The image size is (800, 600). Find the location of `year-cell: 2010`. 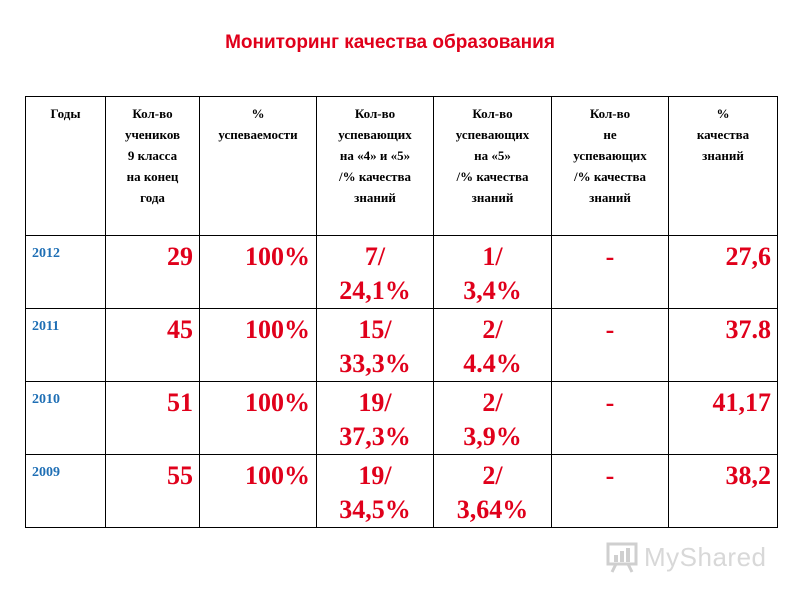

year-cell: 2010 is located at coordinates (65, 418).